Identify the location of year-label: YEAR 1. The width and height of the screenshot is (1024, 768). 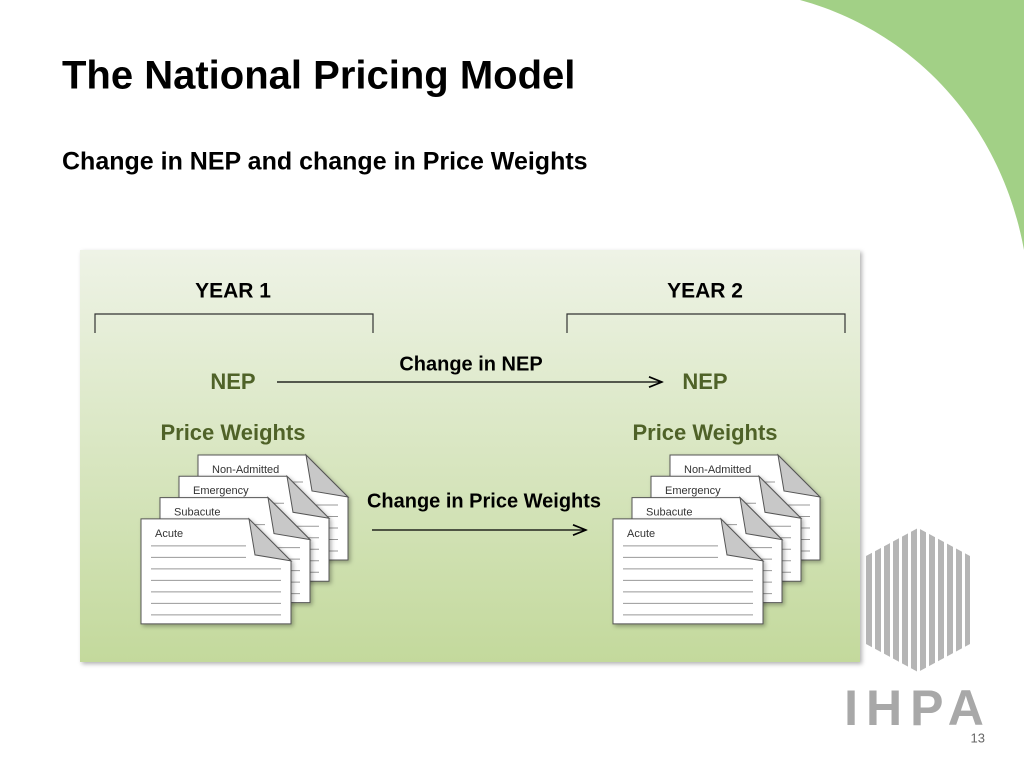
(233, 291).